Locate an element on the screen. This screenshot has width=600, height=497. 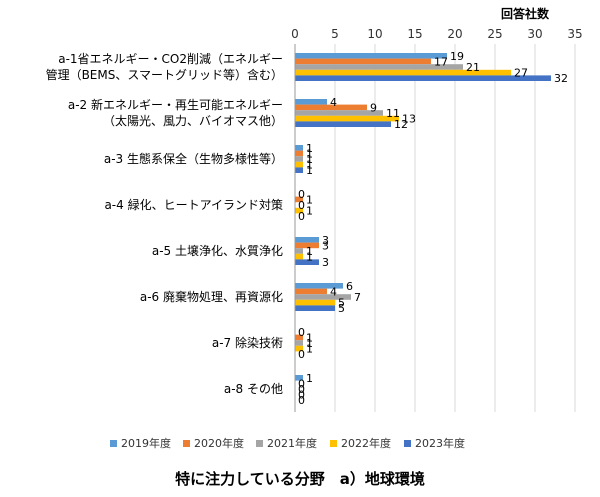
tick-label: 25 is located at coordinates (494, 34).